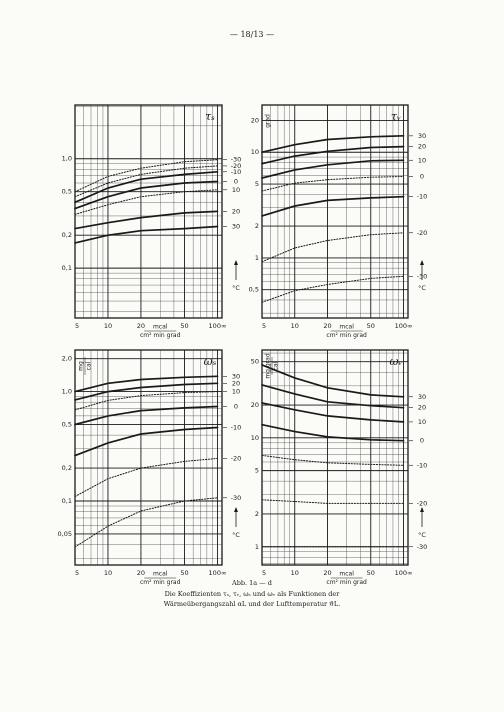 This screenshot has width=504, height=712. Describe the element at coordinates (65, 534) in the screenshot. I see `y-tick-label: 0,05` at that location.